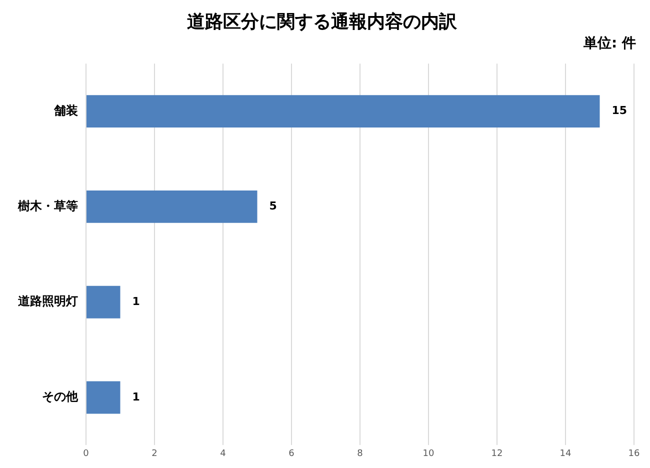 The image size is (650, 468). What do you see at coordinates (86, 453) in the screenshot?
I see `x-tick-label: 0` at bounding box center [86, 453].